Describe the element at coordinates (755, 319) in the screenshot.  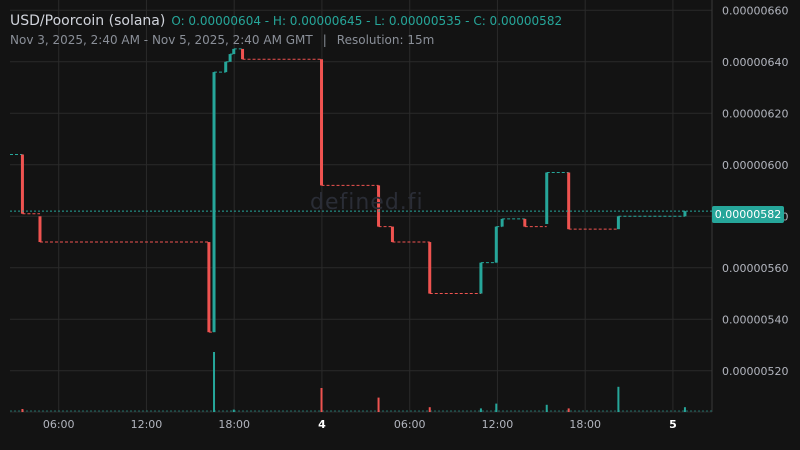
I see `y-tick-label: 0.00000540` at that location.